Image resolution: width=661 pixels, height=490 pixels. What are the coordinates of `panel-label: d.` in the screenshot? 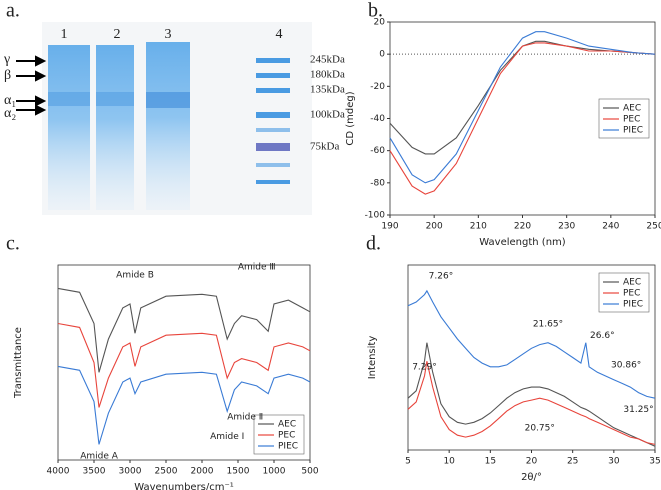 It's located at (373, 244).